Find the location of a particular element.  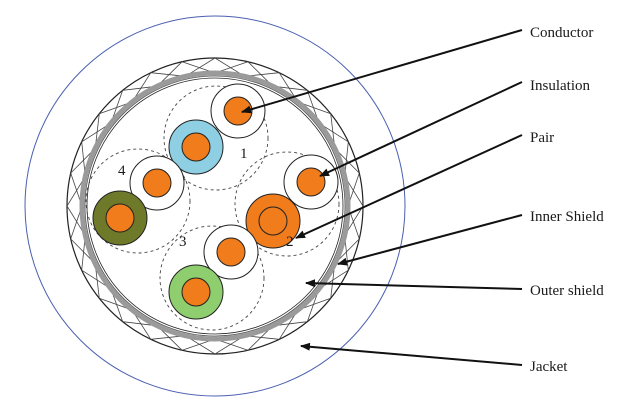

label-outer-shield: Outer shield is located at coordinates (567, 291).